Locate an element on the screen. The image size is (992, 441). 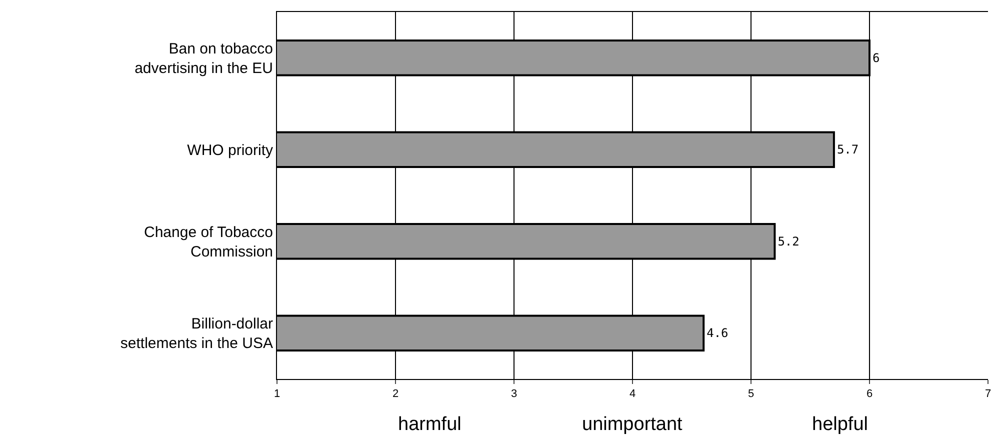
y-tick-label: Billion-dollar settlements in the USA is located at coordinates (197, 334).